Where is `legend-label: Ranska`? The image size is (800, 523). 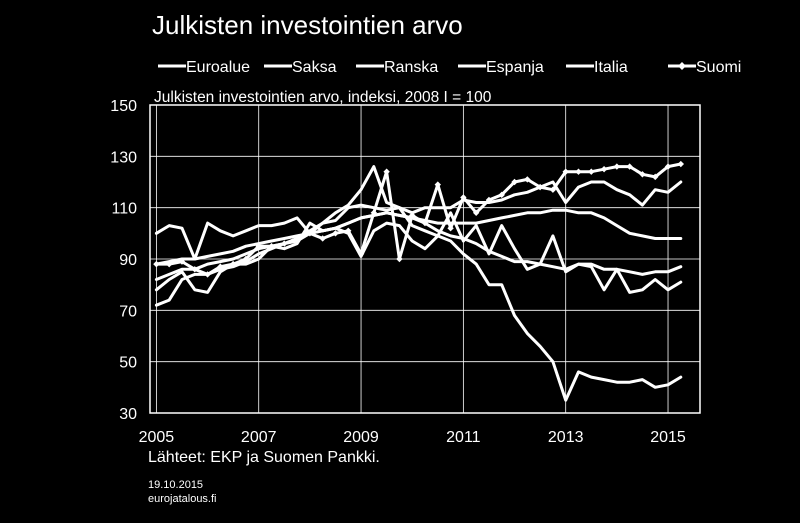
legend-label: Ranska is located at coordinates (411, 67).